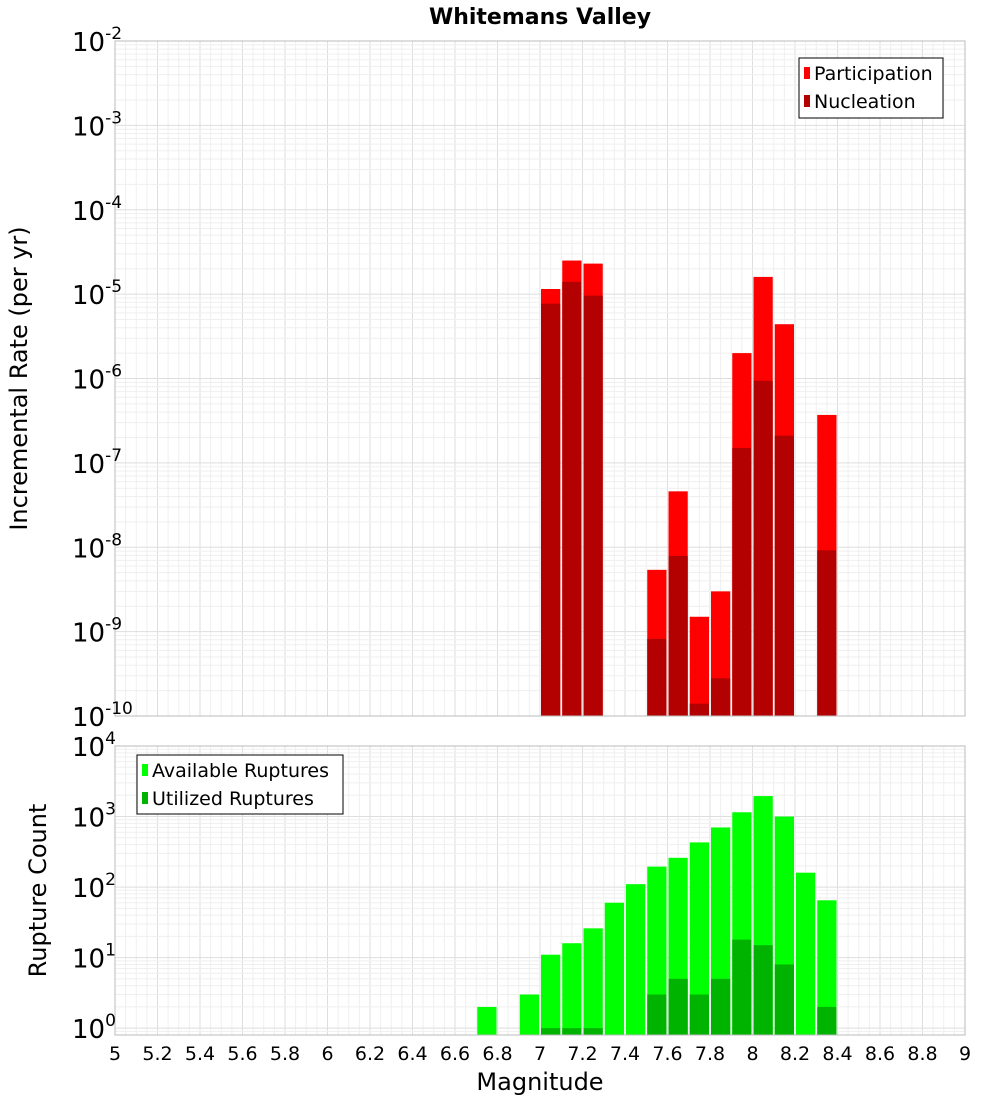 Image resolution: width=1000 pixels, height=1100 pixels. I want to click on y-tick-label: 10⁻³, so click(97, 125).